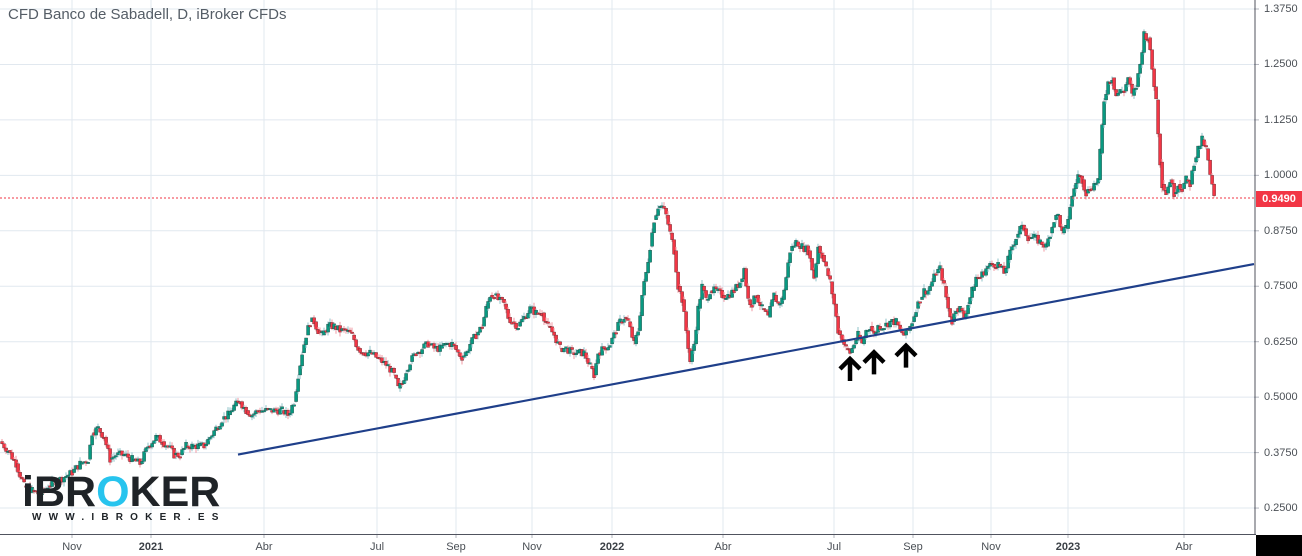  What do you see at coordinates (1281, 9) in the screenshot?
I see `y-tick-label: 1.3750` at bounding box center [1281, 9].